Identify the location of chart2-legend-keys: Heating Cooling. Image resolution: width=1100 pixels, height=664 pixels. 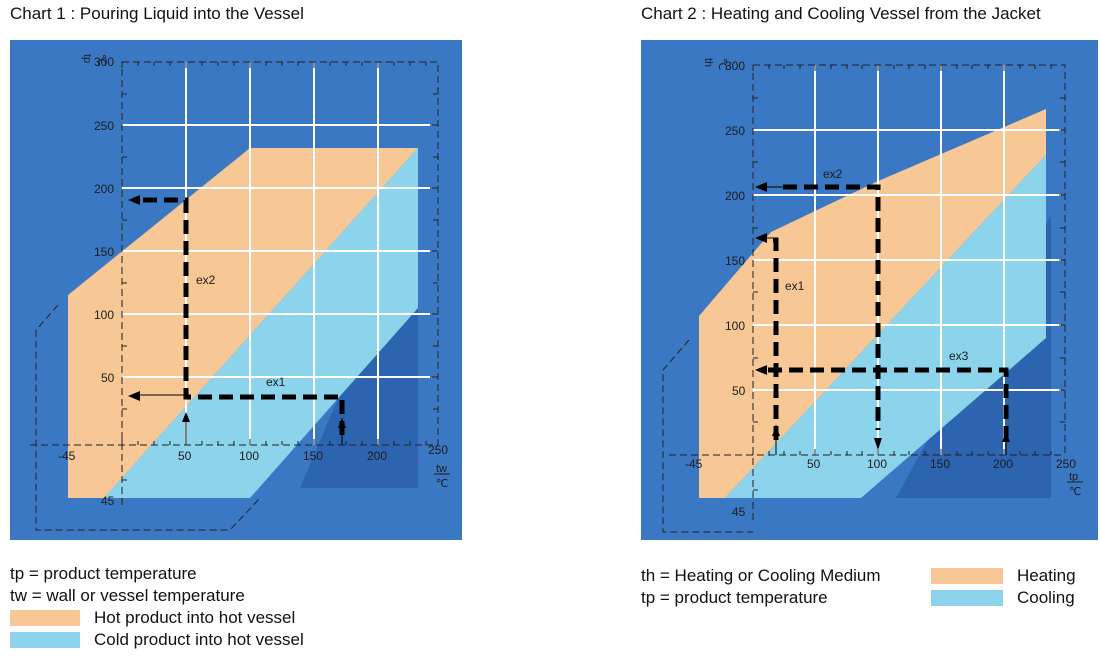
(1003, 587).